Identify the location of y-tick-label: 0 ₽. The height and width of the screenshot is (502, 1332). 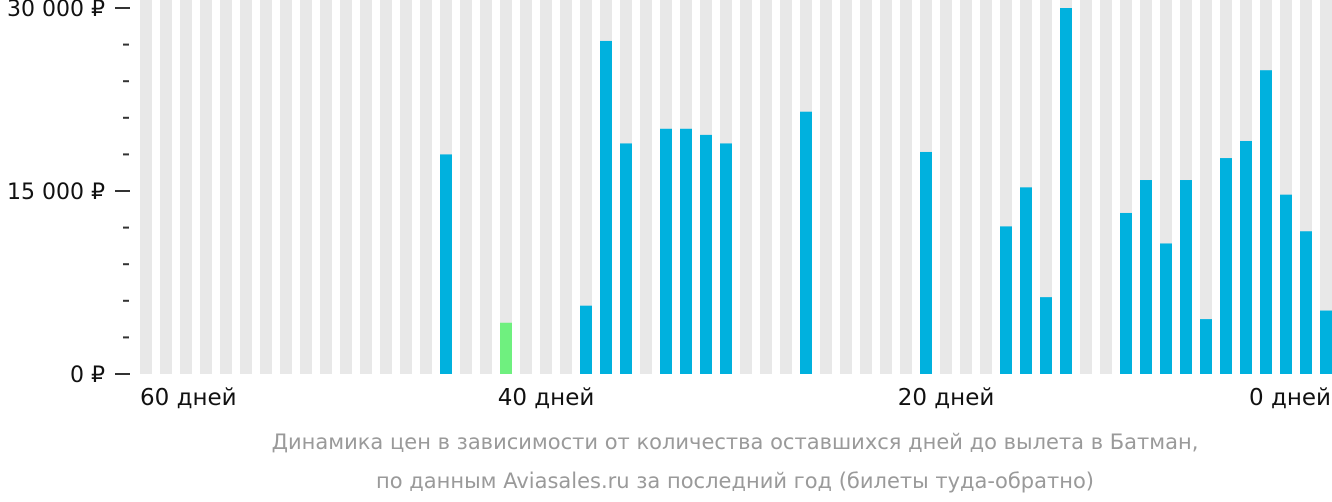
(87, 375).